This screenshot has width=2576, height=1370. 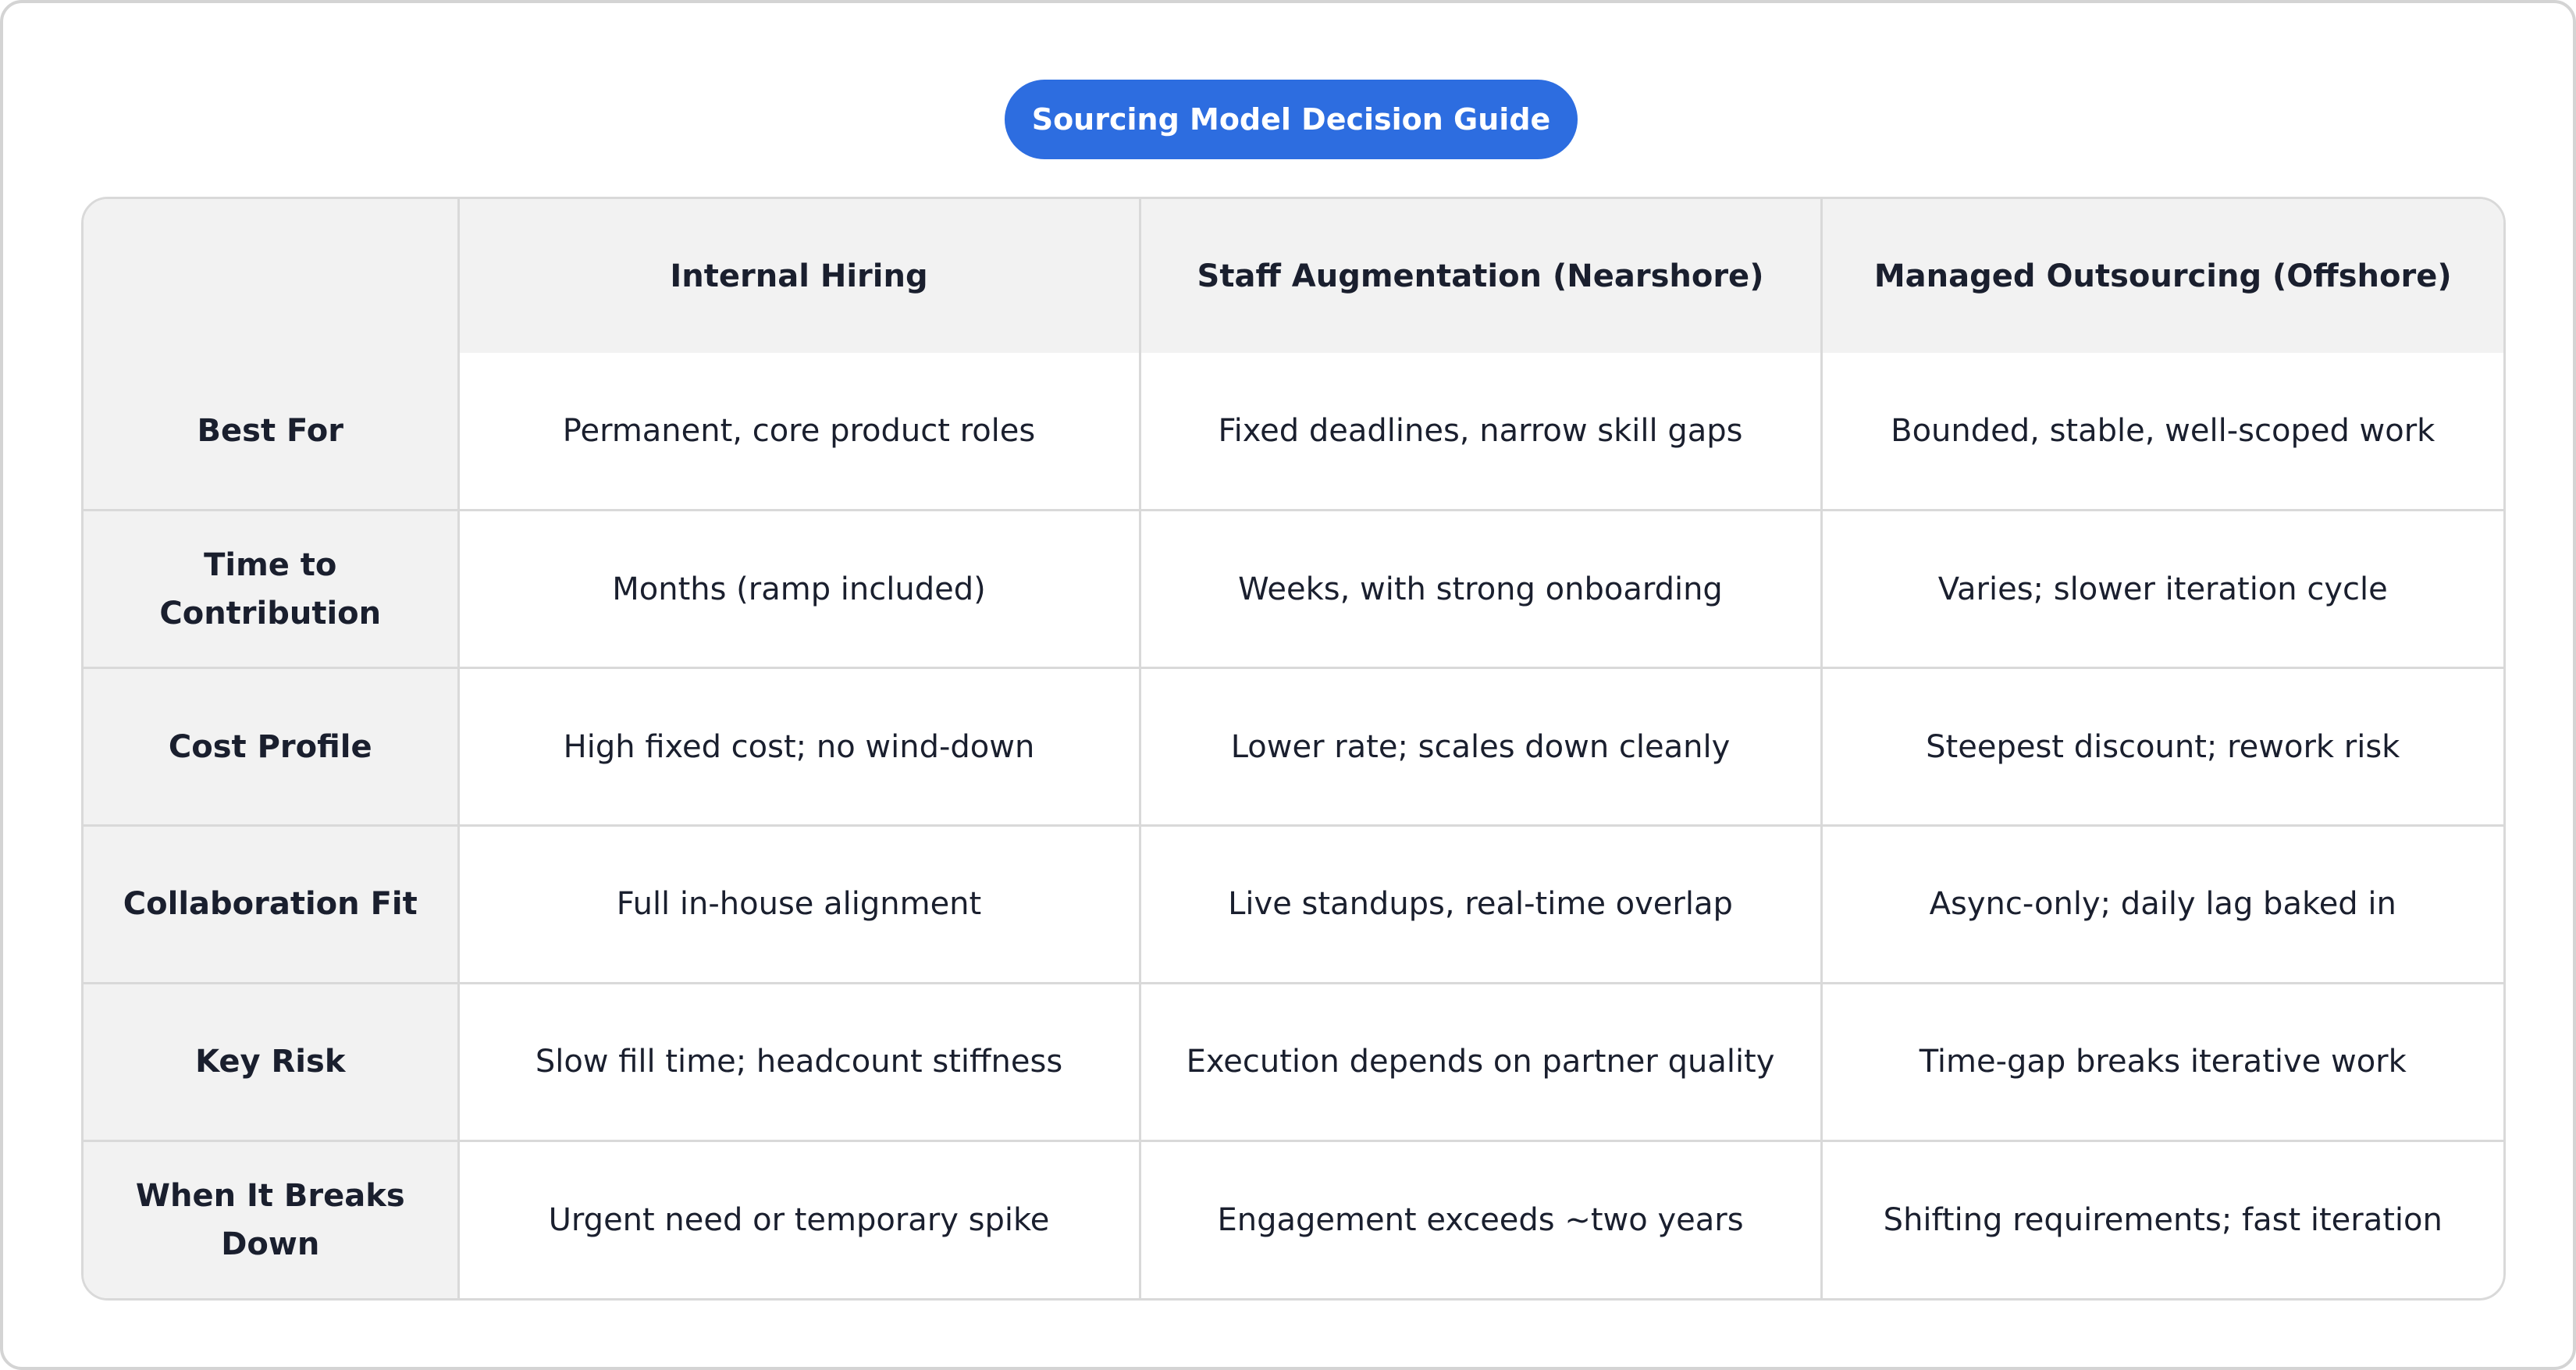 What do you see at coordinates (272, 276) in the screenshot?
I see `corner-cell` at bounding box center [272, 276].